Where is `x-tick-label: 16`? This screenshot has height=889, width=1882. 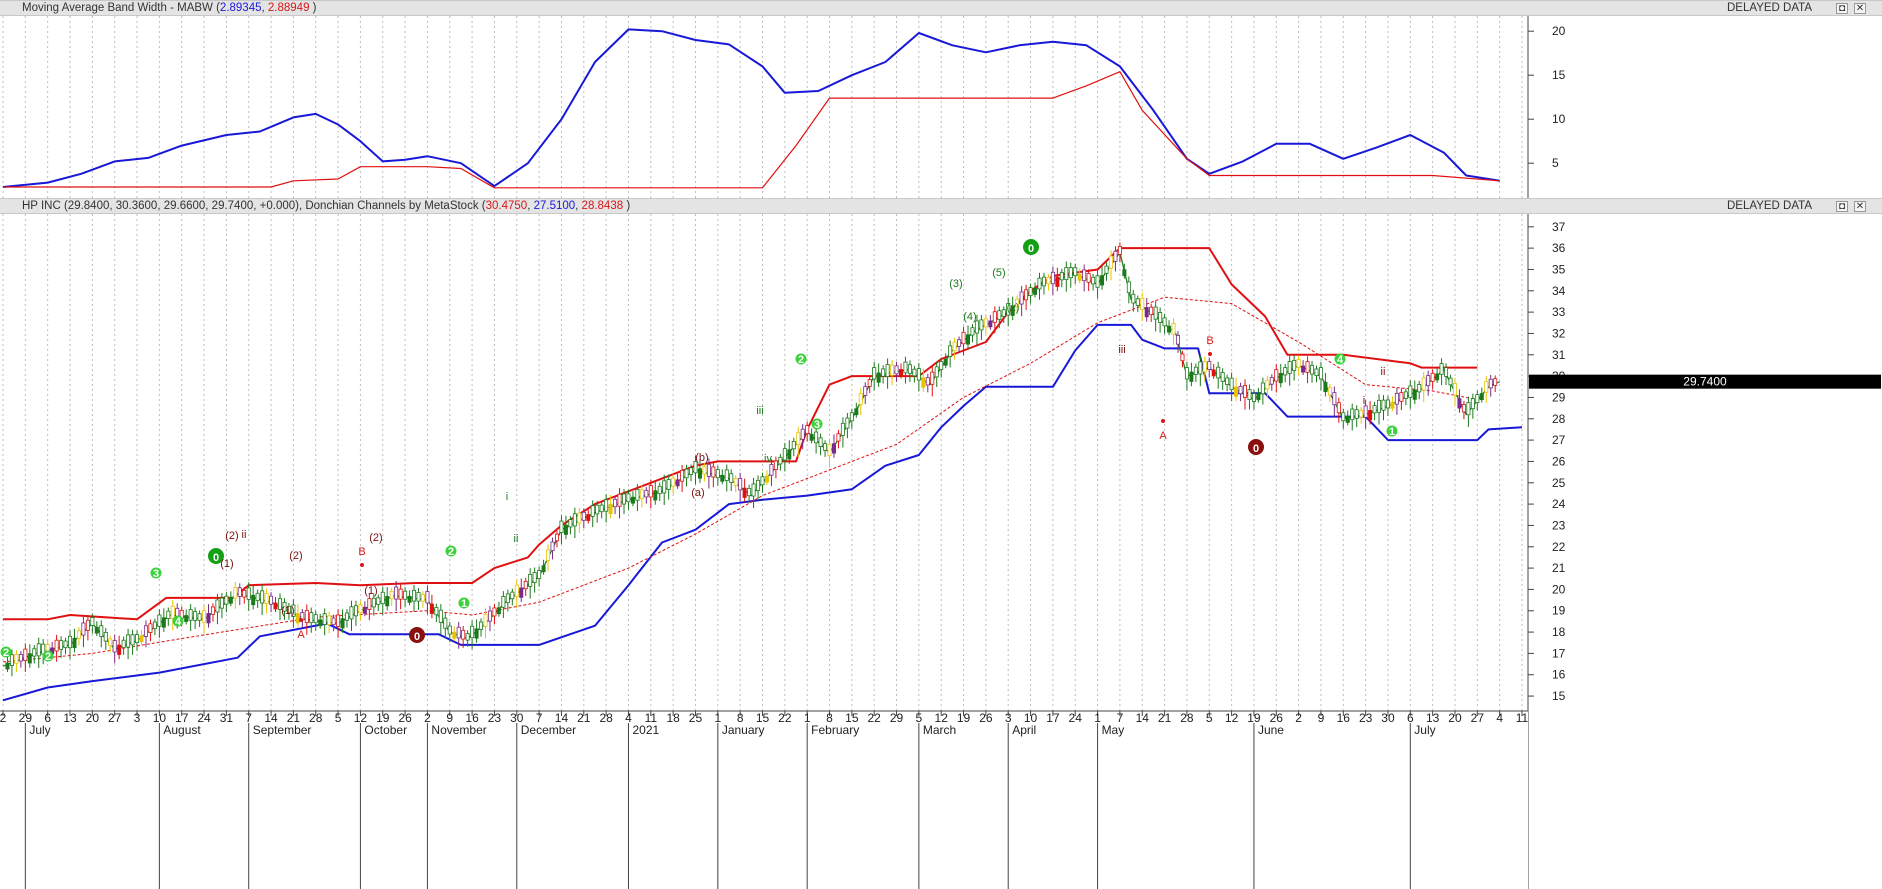 x-tick-label: 16 is located at coordinates (472, 718).